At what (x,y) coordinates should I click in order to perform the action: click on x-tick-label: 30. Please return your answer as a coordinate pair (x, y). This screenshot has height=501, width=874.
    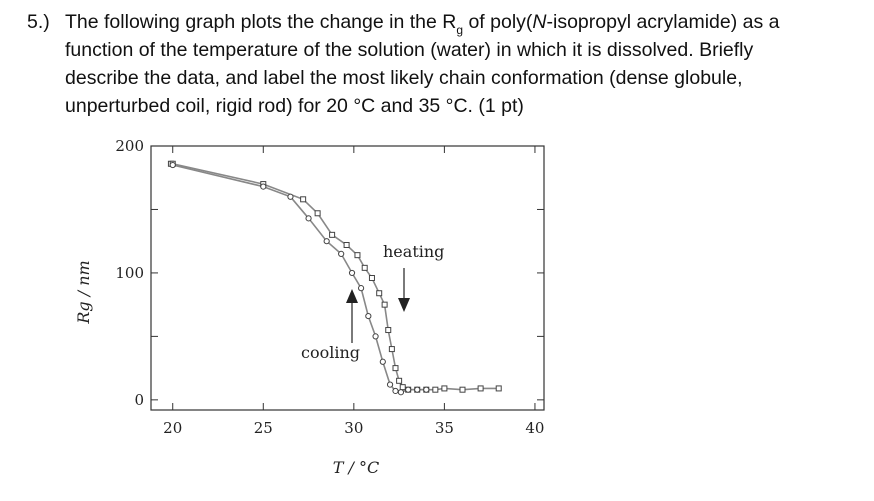
    Looking at the image, I should click on (353, 428).